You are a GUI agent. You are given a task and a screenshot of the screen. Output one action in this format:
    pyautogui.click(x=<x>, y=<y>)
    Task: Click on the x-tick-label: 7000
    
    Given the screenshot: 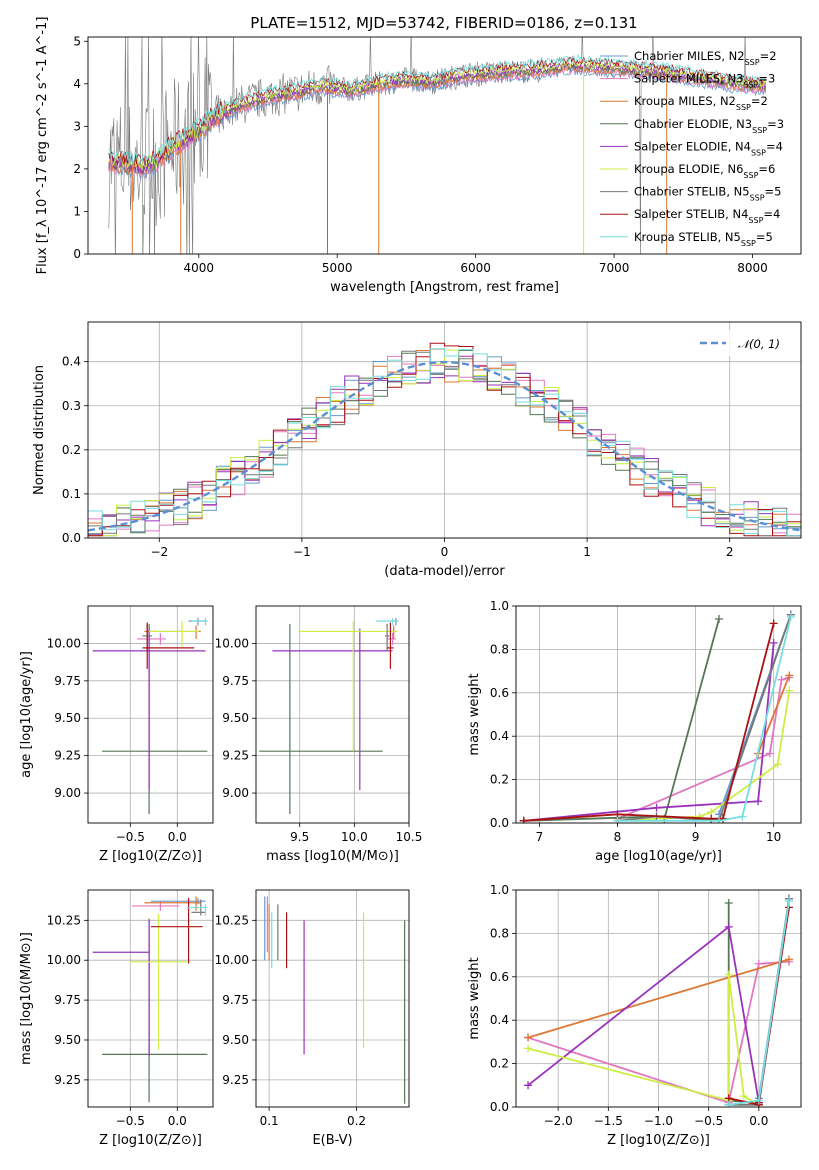 What is the action you would take?
    pyautogui.click(x=614, y=268)
    